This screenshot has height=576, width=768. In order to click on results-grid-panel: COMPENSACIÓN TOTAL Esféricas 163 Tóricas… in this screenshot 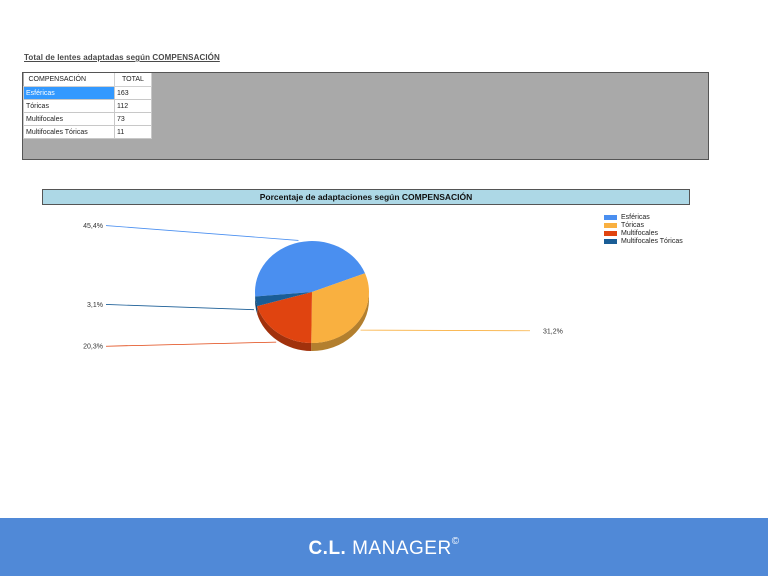, I will do `click(365, 116)`.